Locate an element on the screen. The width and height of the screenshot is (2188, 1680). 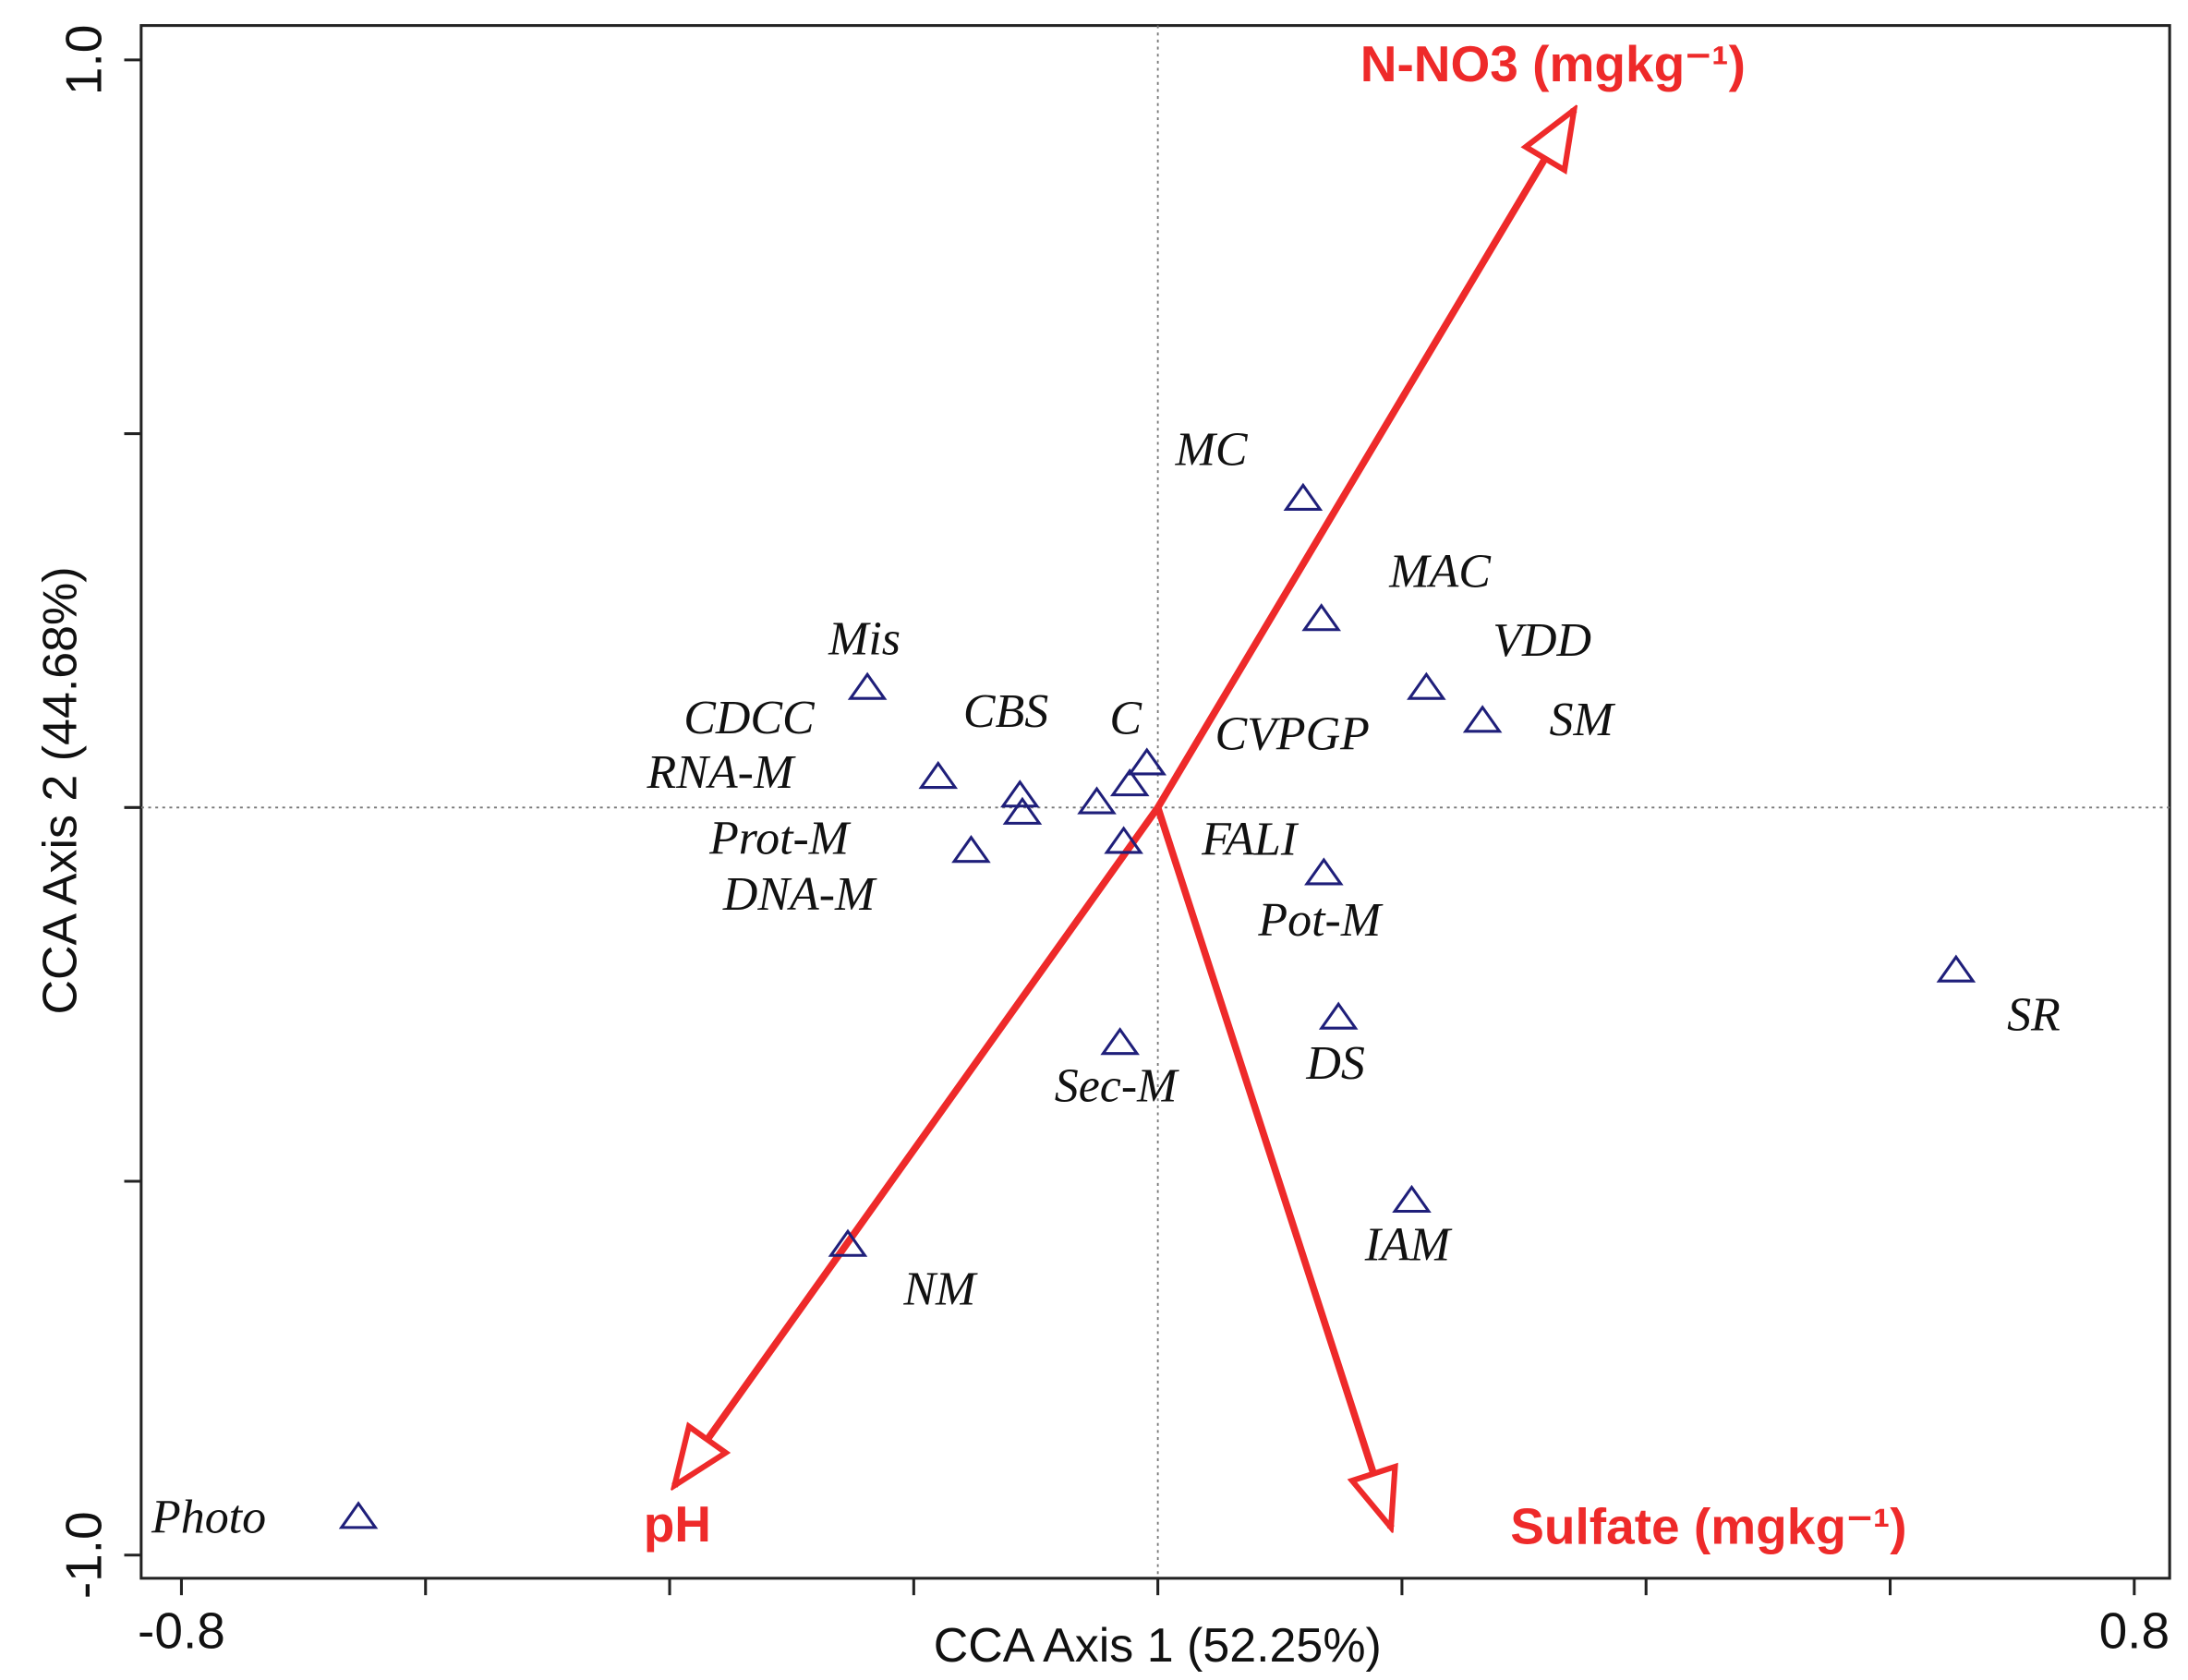
point-label: RNA-M is located at coordinates (721, 772).